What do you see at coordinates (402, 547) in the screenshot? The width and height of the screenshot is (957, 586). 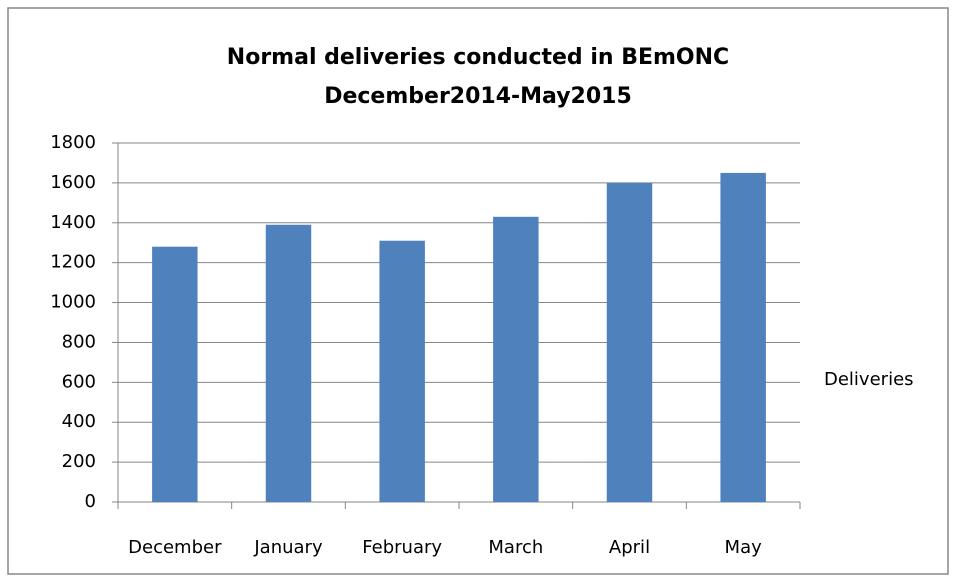 I see `x-tick-label: February` at bounding box center [402, 547].